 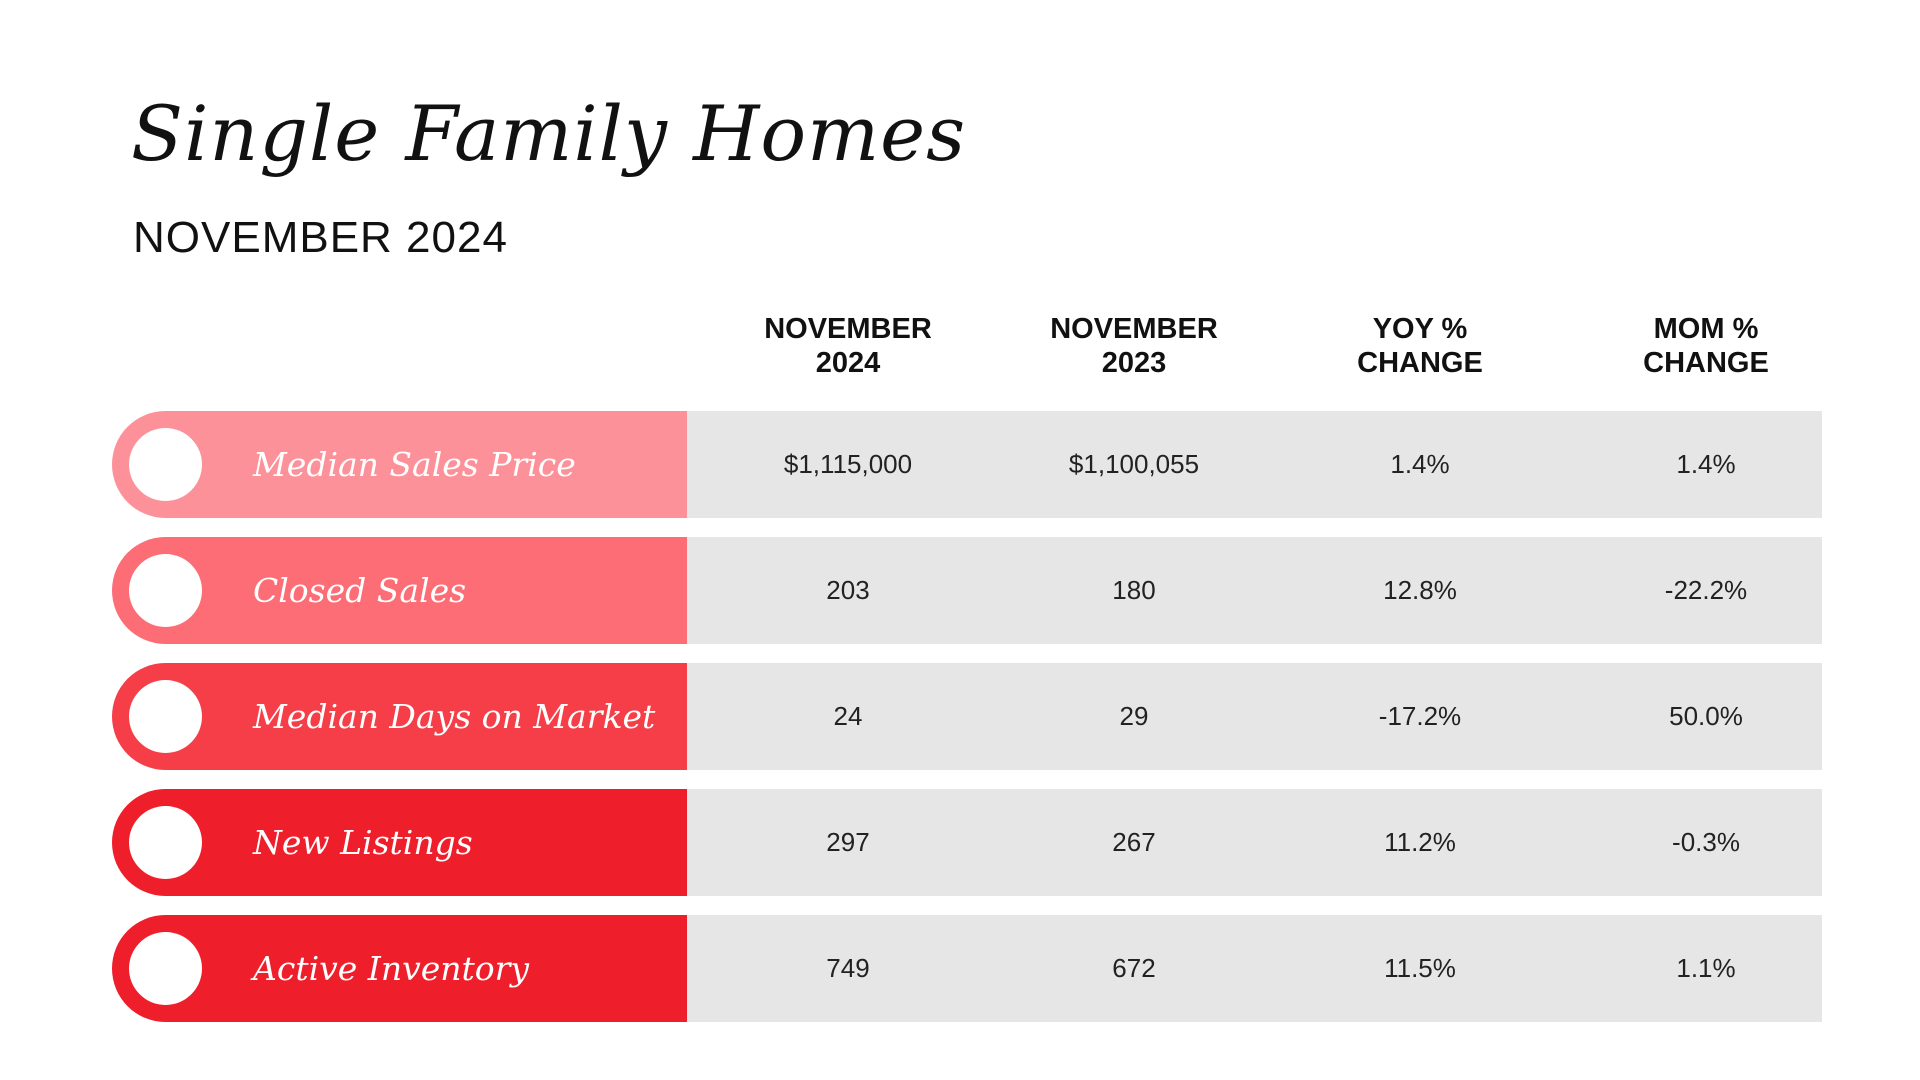 I want to click on column-header-mom-change: MOM % CHANGE, so click(x=1706, y=346).